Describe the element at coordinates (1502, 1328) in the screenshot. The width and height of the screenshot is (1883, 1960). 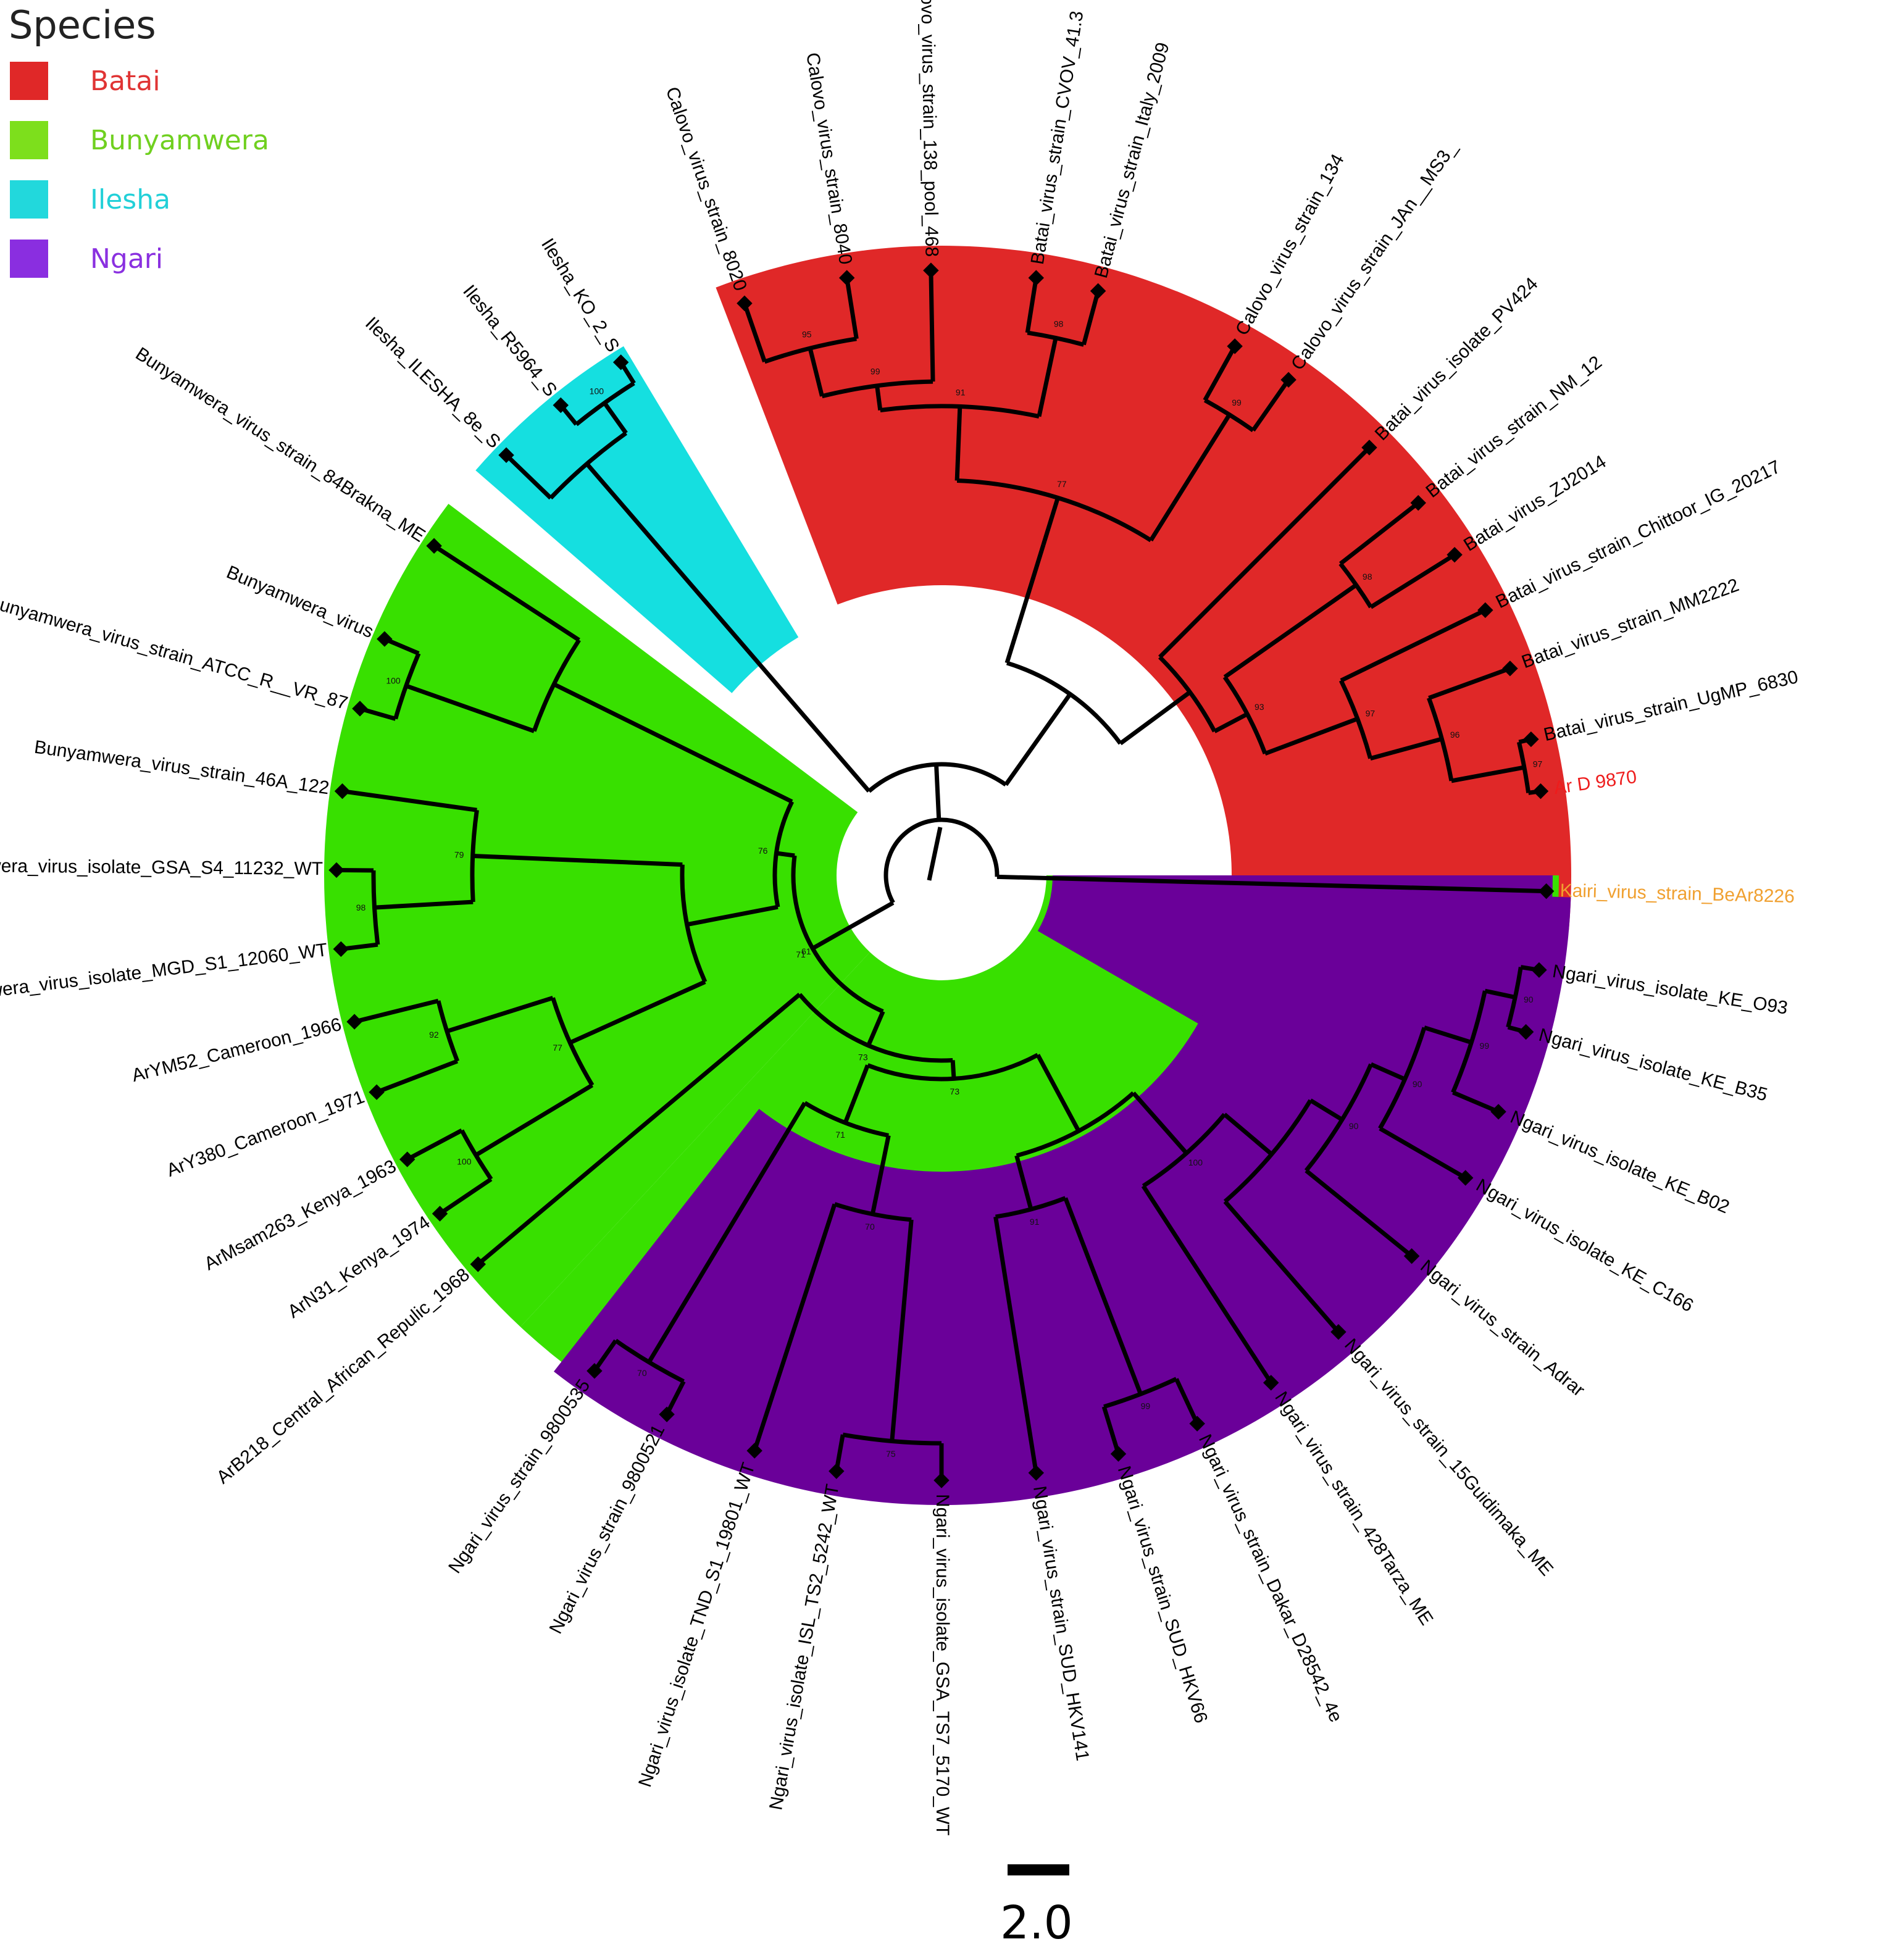
I see `leaf-label: Ngari_virus_strain_Adrar` at that location.